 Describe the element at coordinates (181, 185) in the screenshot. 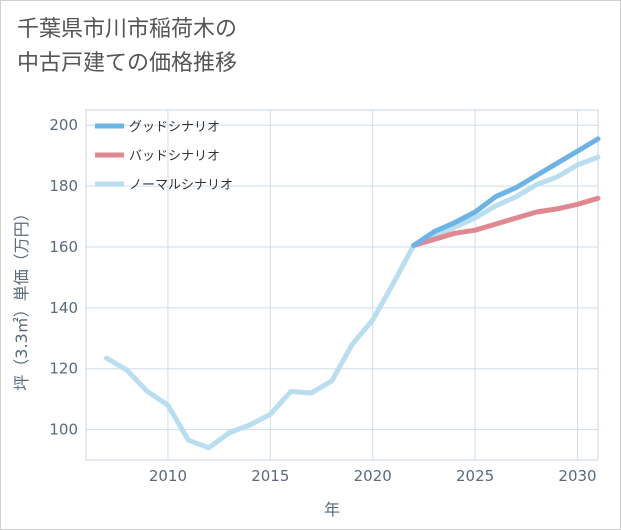

I see `legend-label: ノーマルシナリオ` at that location.